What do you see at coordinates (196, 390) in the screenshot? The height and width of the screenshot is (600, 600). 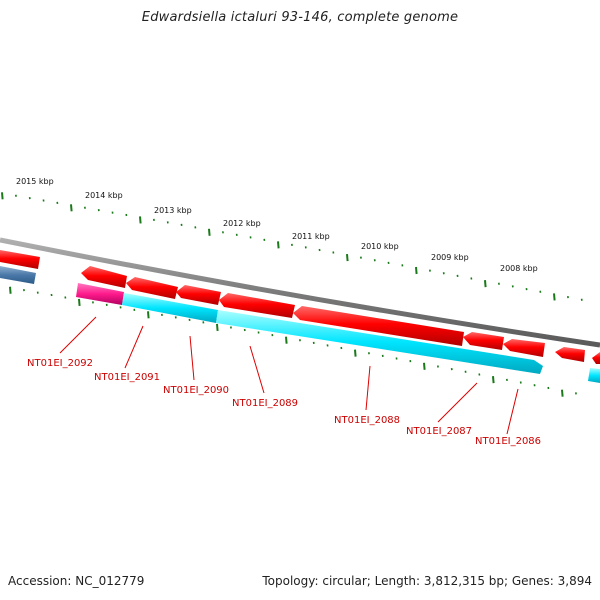 I see `gene-label-2090: NT01EI_2090` at bounding box center [196, 390].